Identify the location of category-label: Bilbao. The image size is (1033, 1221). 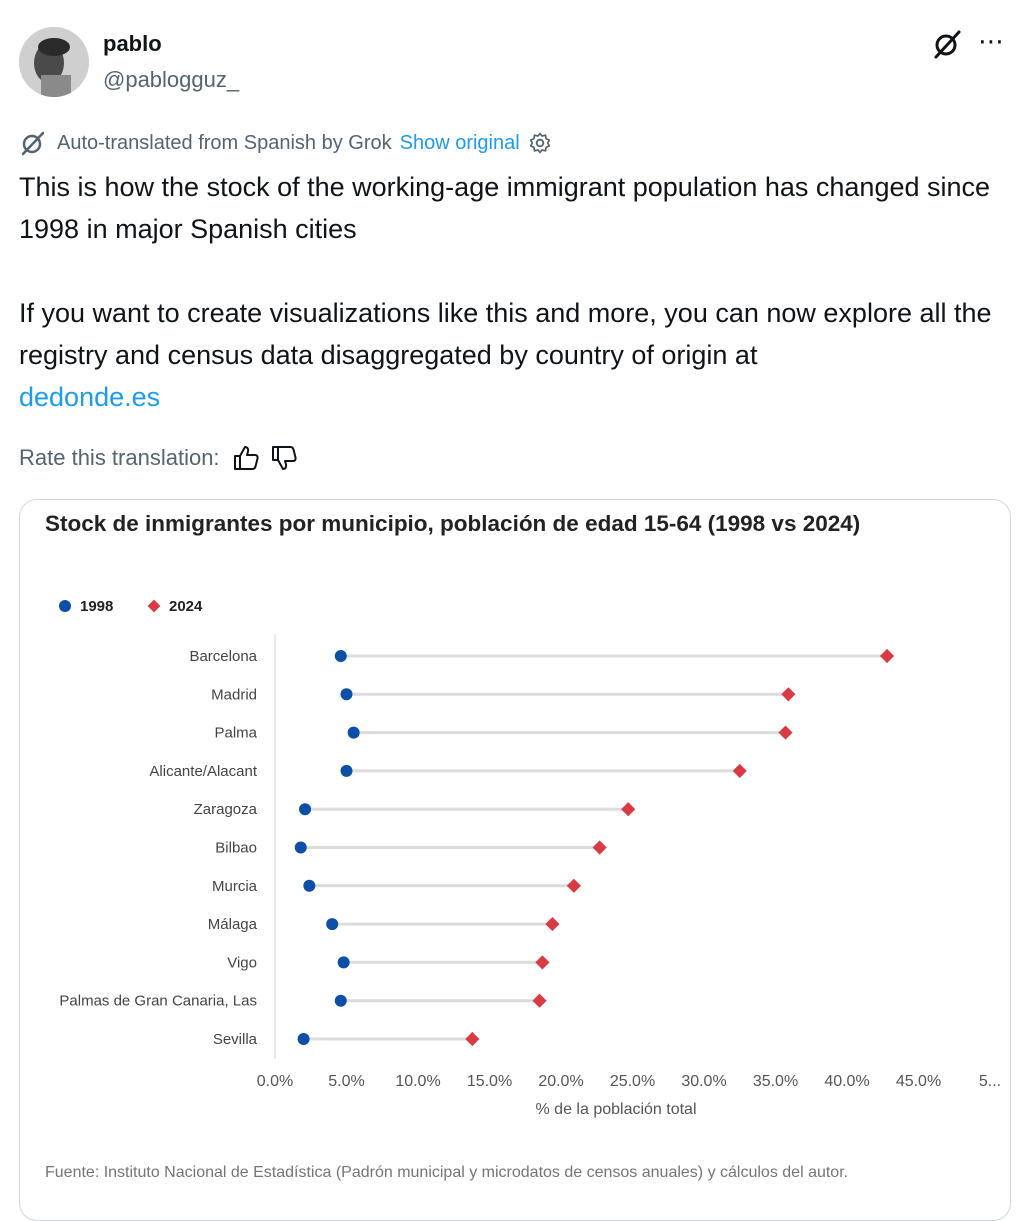
(236, 848).